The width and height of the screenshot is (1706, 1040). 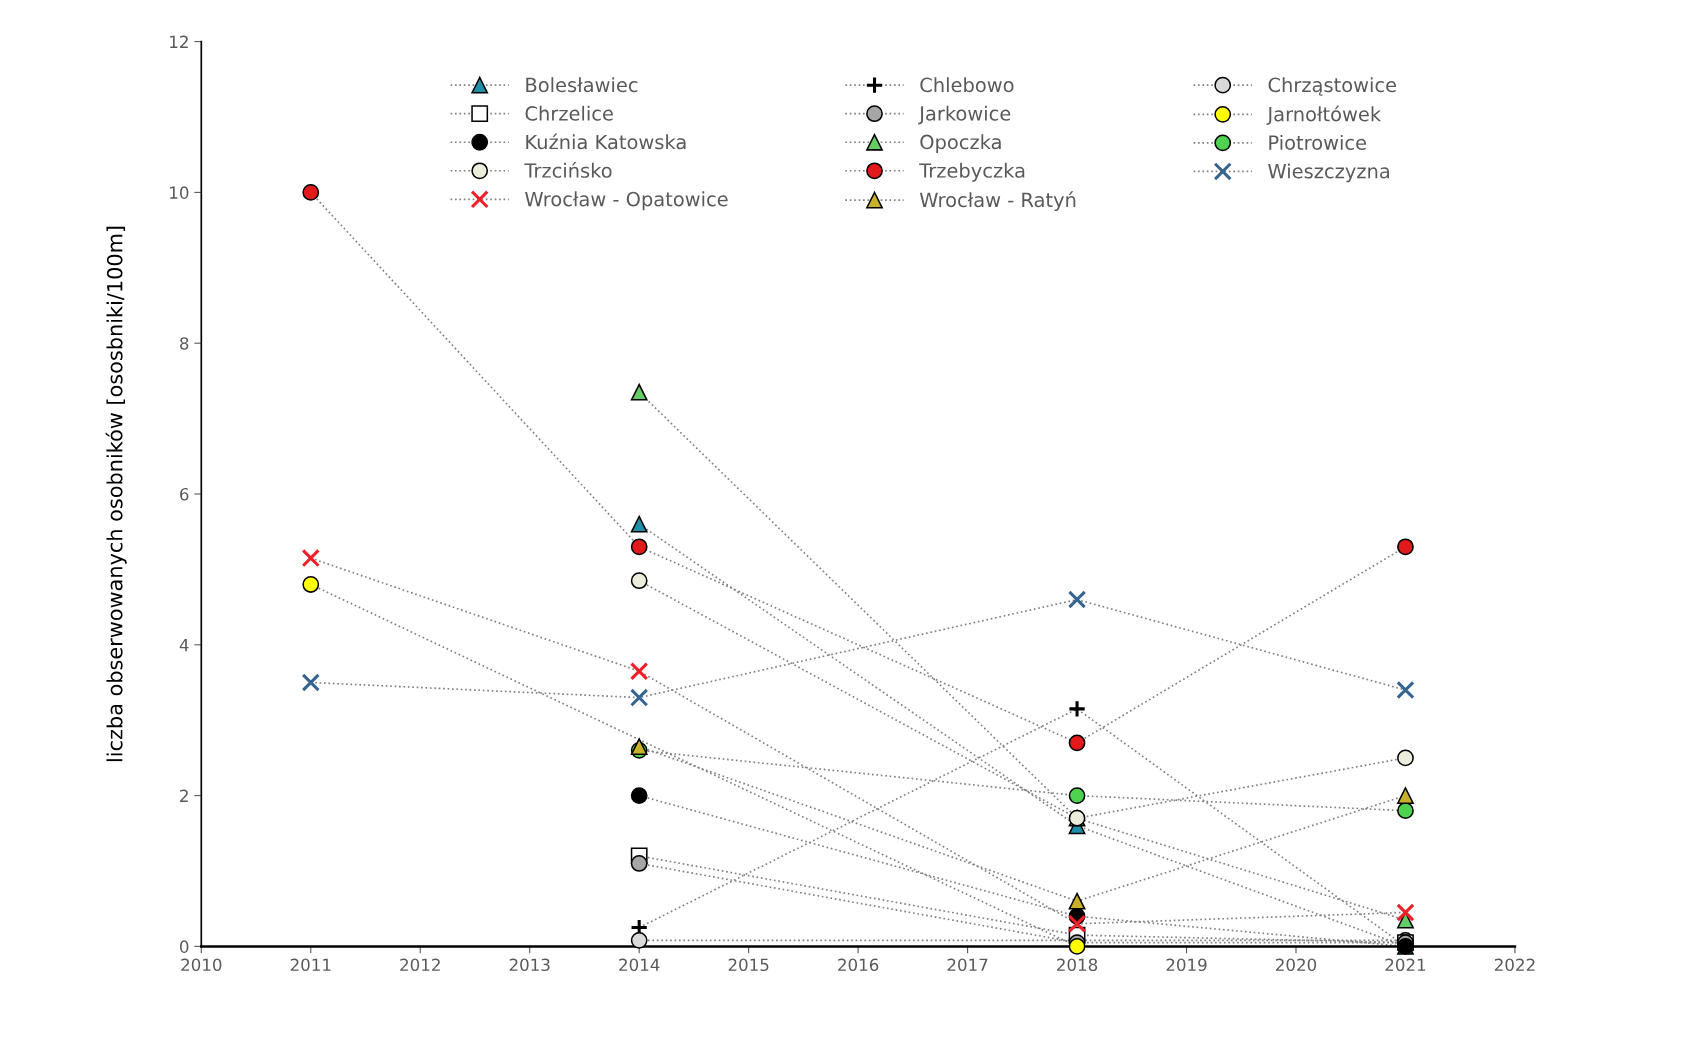 What do you see at coordinates (184, 645) in the screenshot?
I see `y-tick-label: 4` at bounding box center [184, 645].